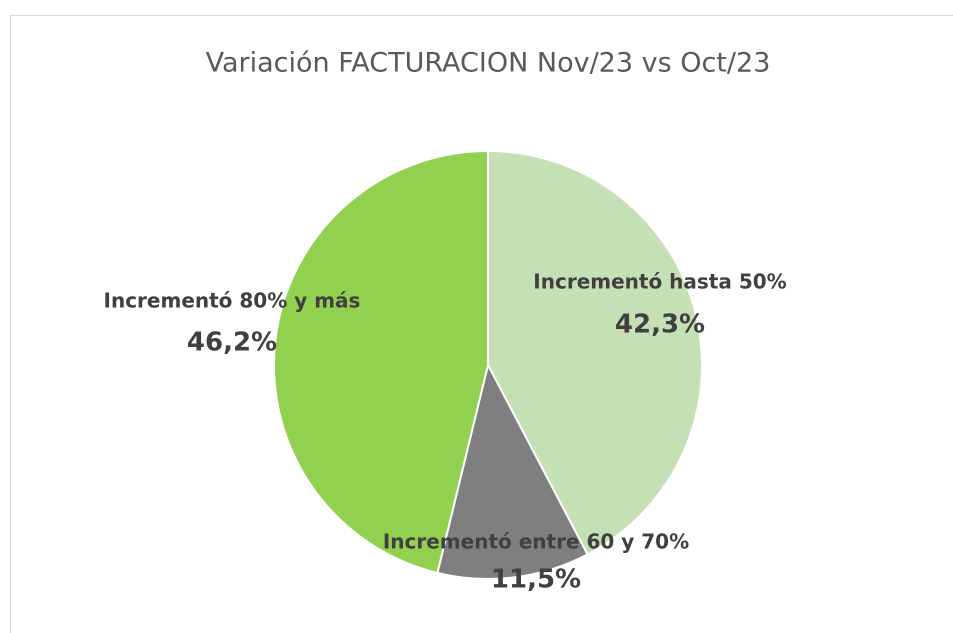  What do you see at coordinates (488, 63) in the screenshot?
I see `chart-title: Variación FACTURACION Nov/23 vs Oct/23` at bounding box center [488, 63].